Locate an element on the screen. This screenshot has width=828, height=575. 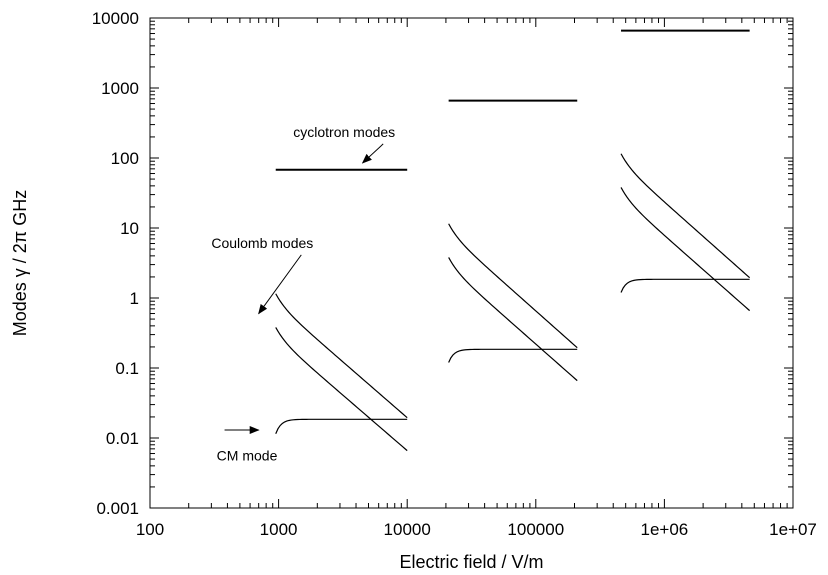
y-tick-label: 10000 is located at coordinates (115, 18).